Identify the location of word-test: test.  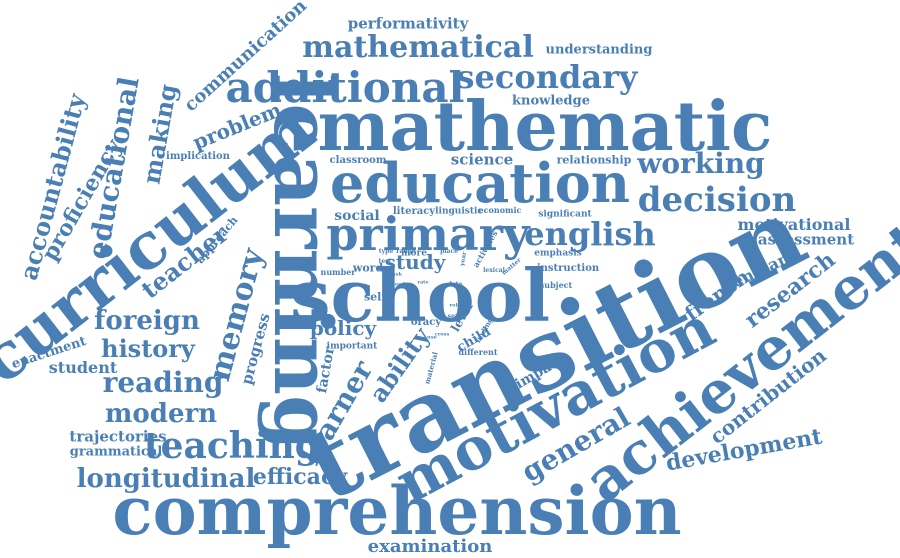
(385, 261).